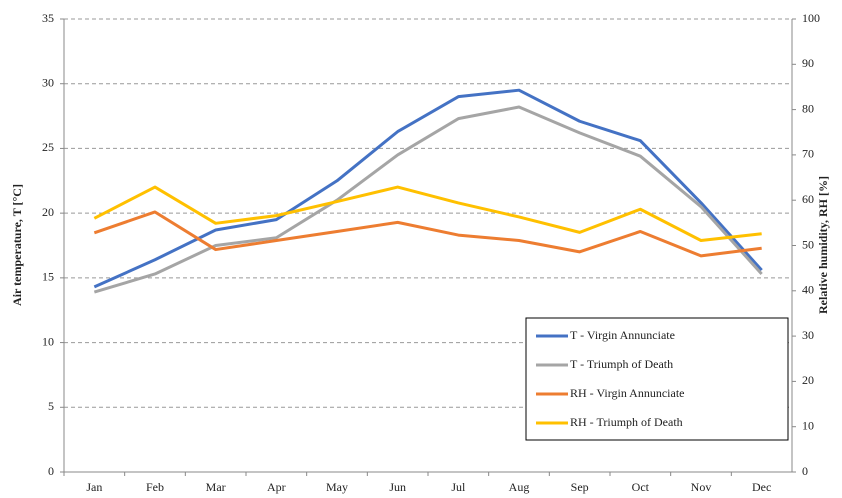  Describe the element at coordinates (48, 147) in the screenshot. I see `y-tick-label: 25` at that location.